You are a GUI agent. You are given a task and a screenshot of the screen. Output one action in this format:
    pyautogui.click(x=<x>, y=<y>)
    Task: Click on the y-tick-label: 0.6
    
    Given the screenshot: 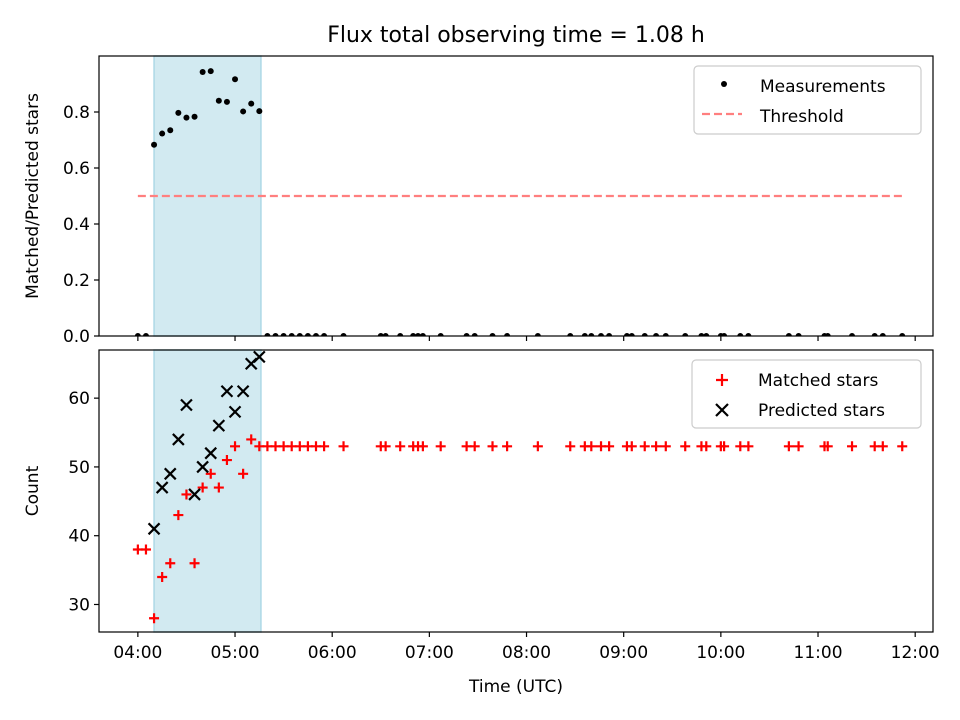 What is the action you would take?
    pyautogui.click(x=76, y=169)
    